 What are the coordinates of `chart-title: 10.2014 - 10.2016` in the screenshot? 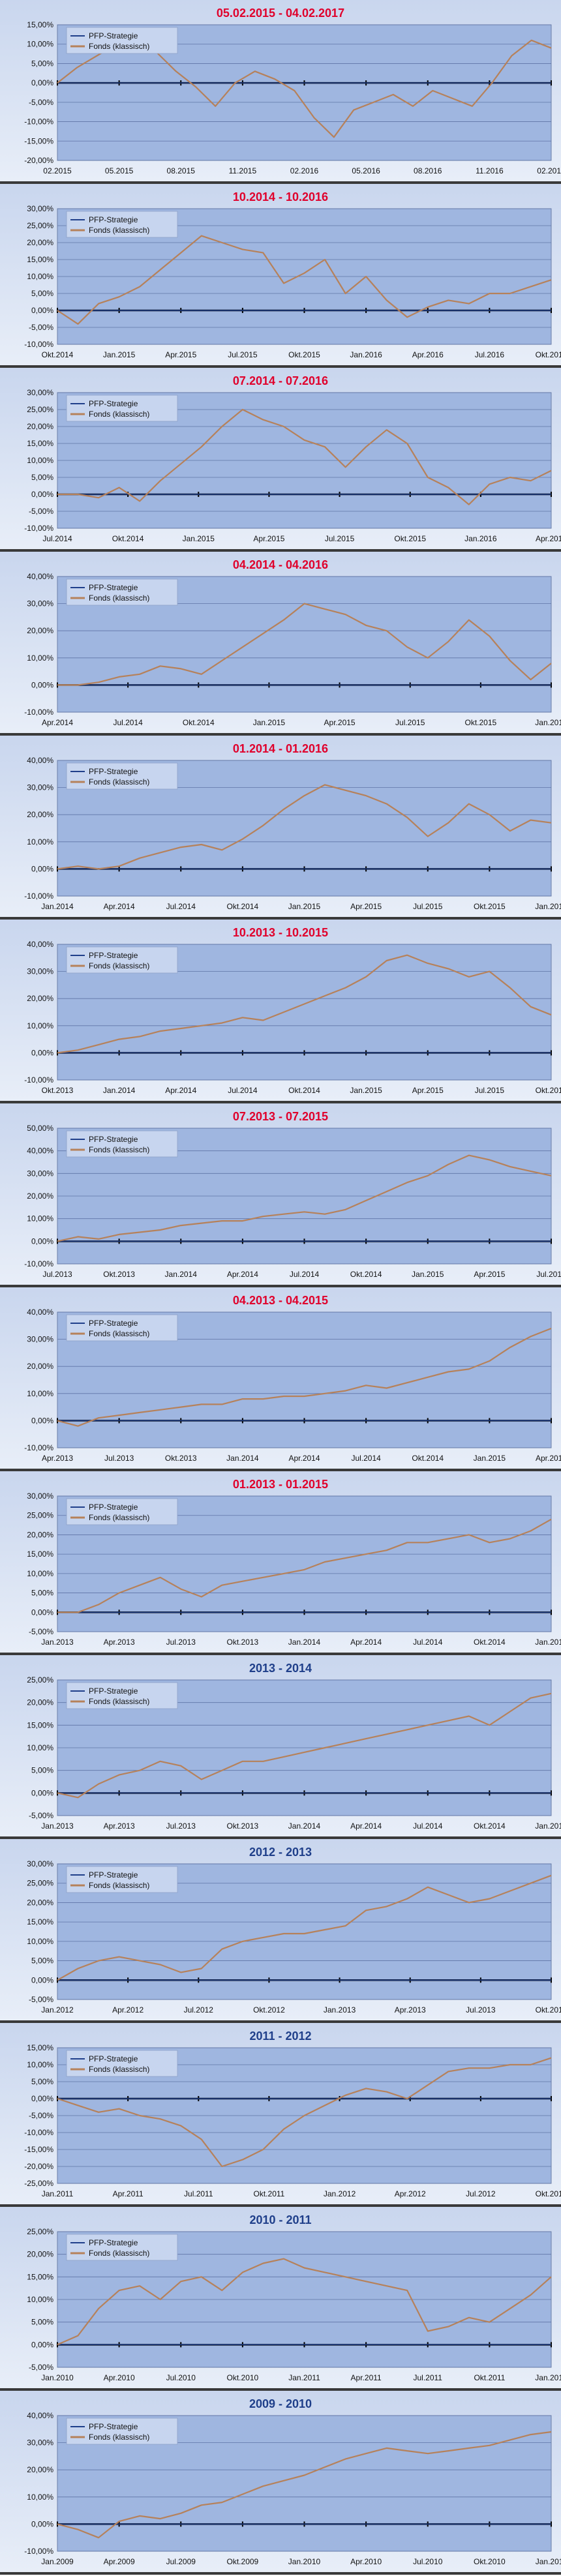 It's located at (280, 196).